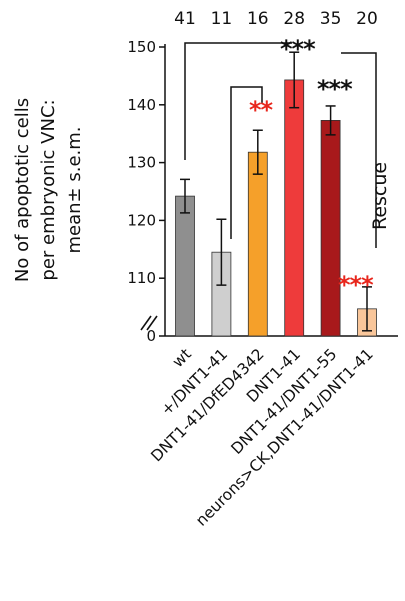 Image resolution: width=405 pixels, height=601 pixels. Describe the element at coordinates (356, 285) in the screenshot. I see `sig-stars-rescue: ***` at that location.